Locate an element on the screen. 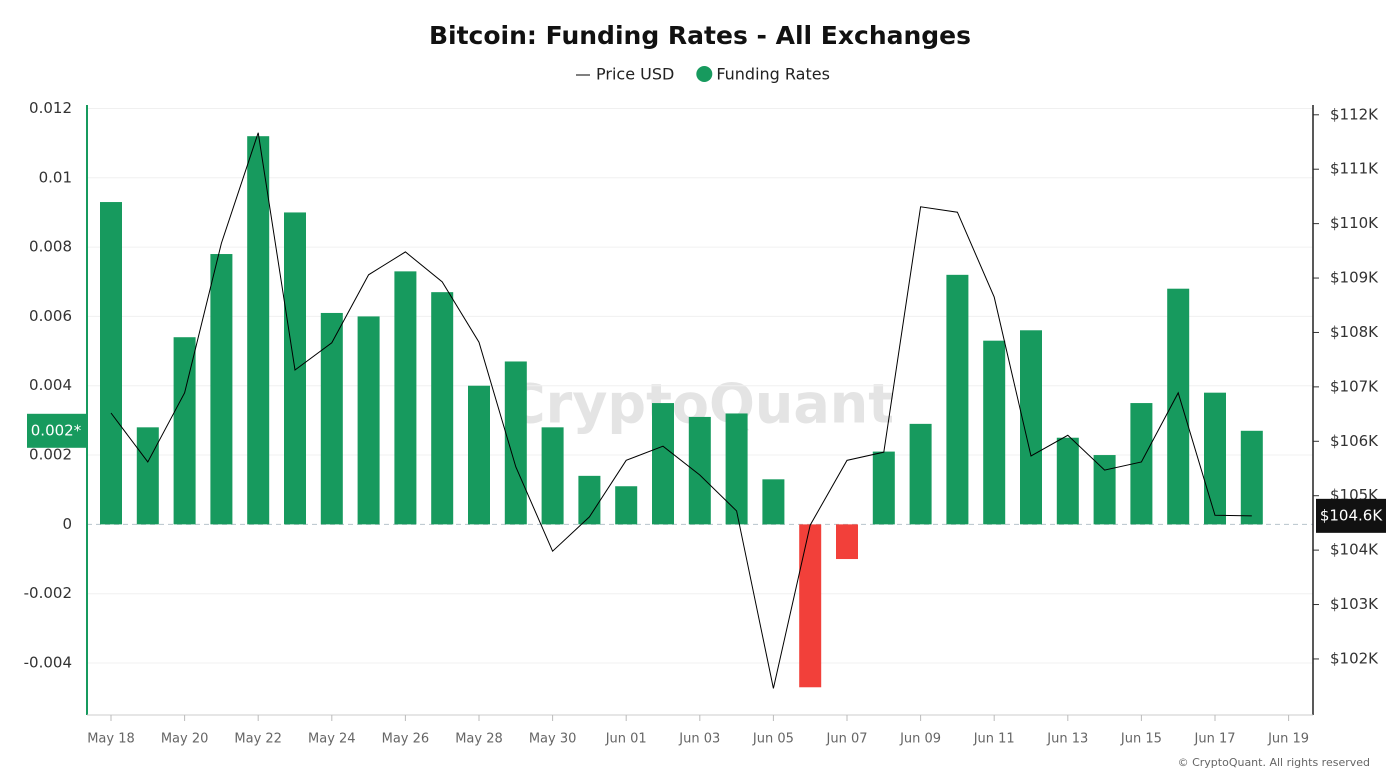  y2-tick-label: $110K is located at coordinates (1354, 223).